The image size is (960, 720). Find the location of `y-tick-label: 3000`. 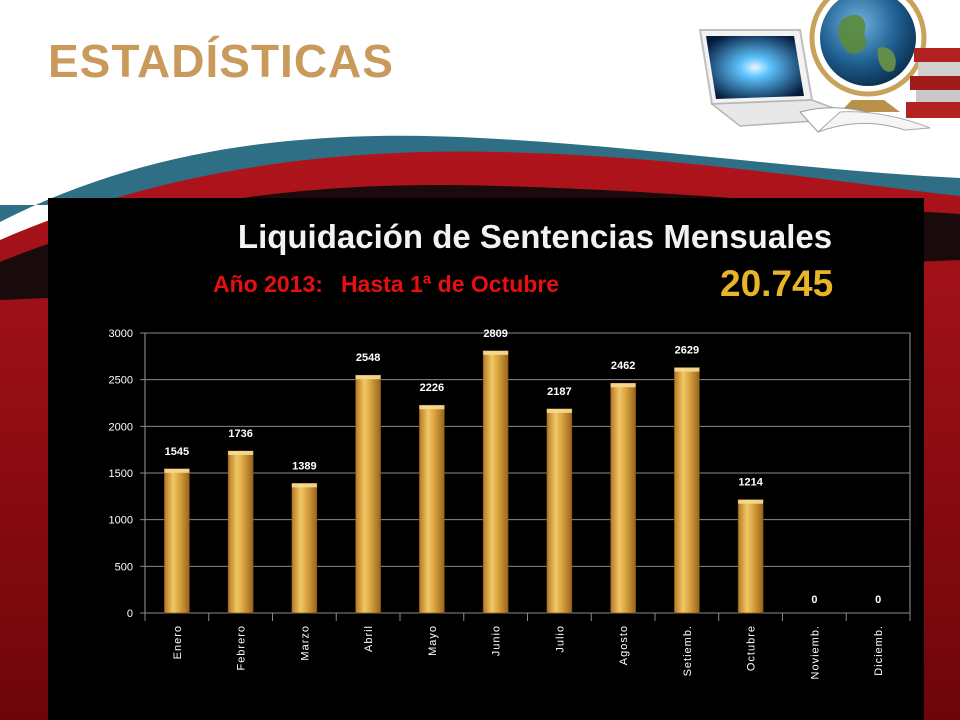

y-tick-label: 3000 is located at coordinates (121, 334).